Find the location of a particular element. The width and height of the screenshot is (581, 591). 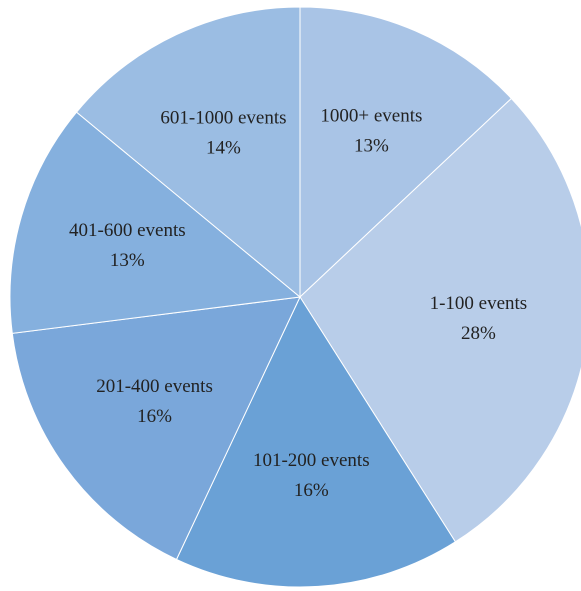

slice-value-label: 14% is located at coordinates (223, 148).